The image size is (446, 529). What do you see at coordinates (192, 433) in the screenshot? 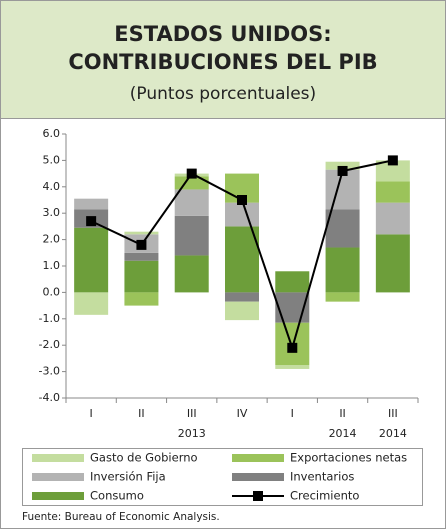
I see `x-year-label: 2013` at bounding box center [192, 433].